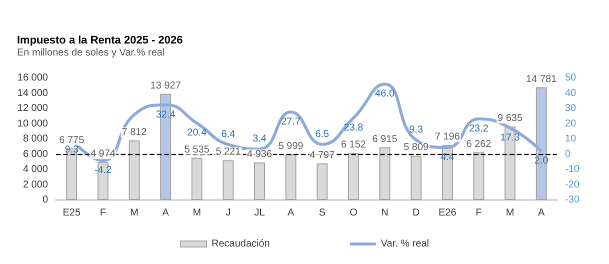  I want to click on data-label: 4 974, so click(103, 154).